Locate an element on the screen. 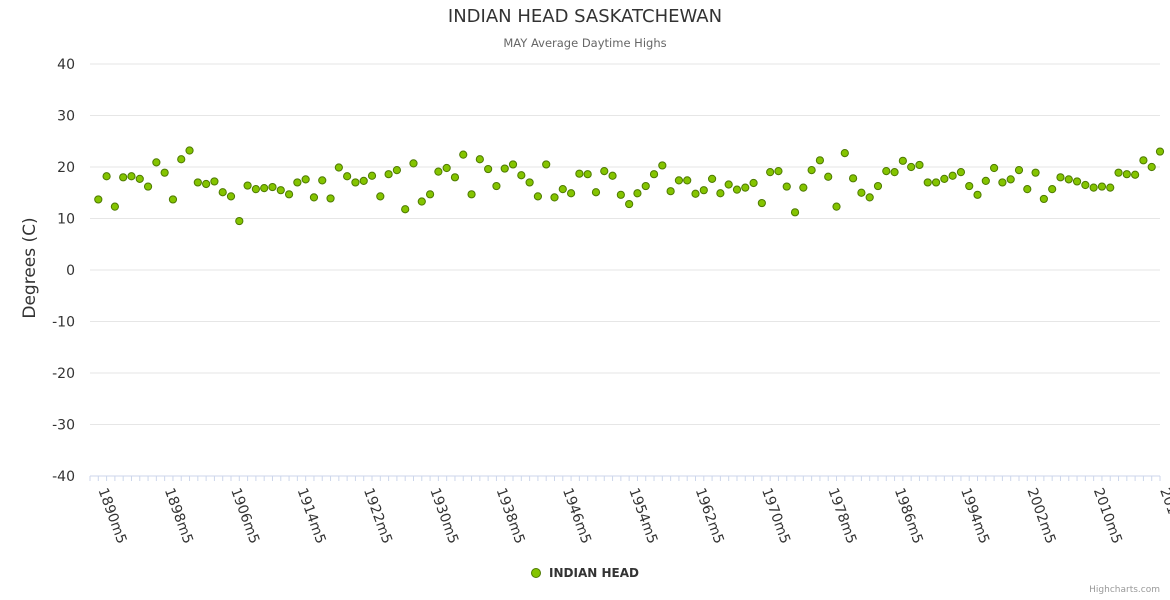  legend-item-indian-head: INDIAN HEAD is located at coordinates (585, 573).